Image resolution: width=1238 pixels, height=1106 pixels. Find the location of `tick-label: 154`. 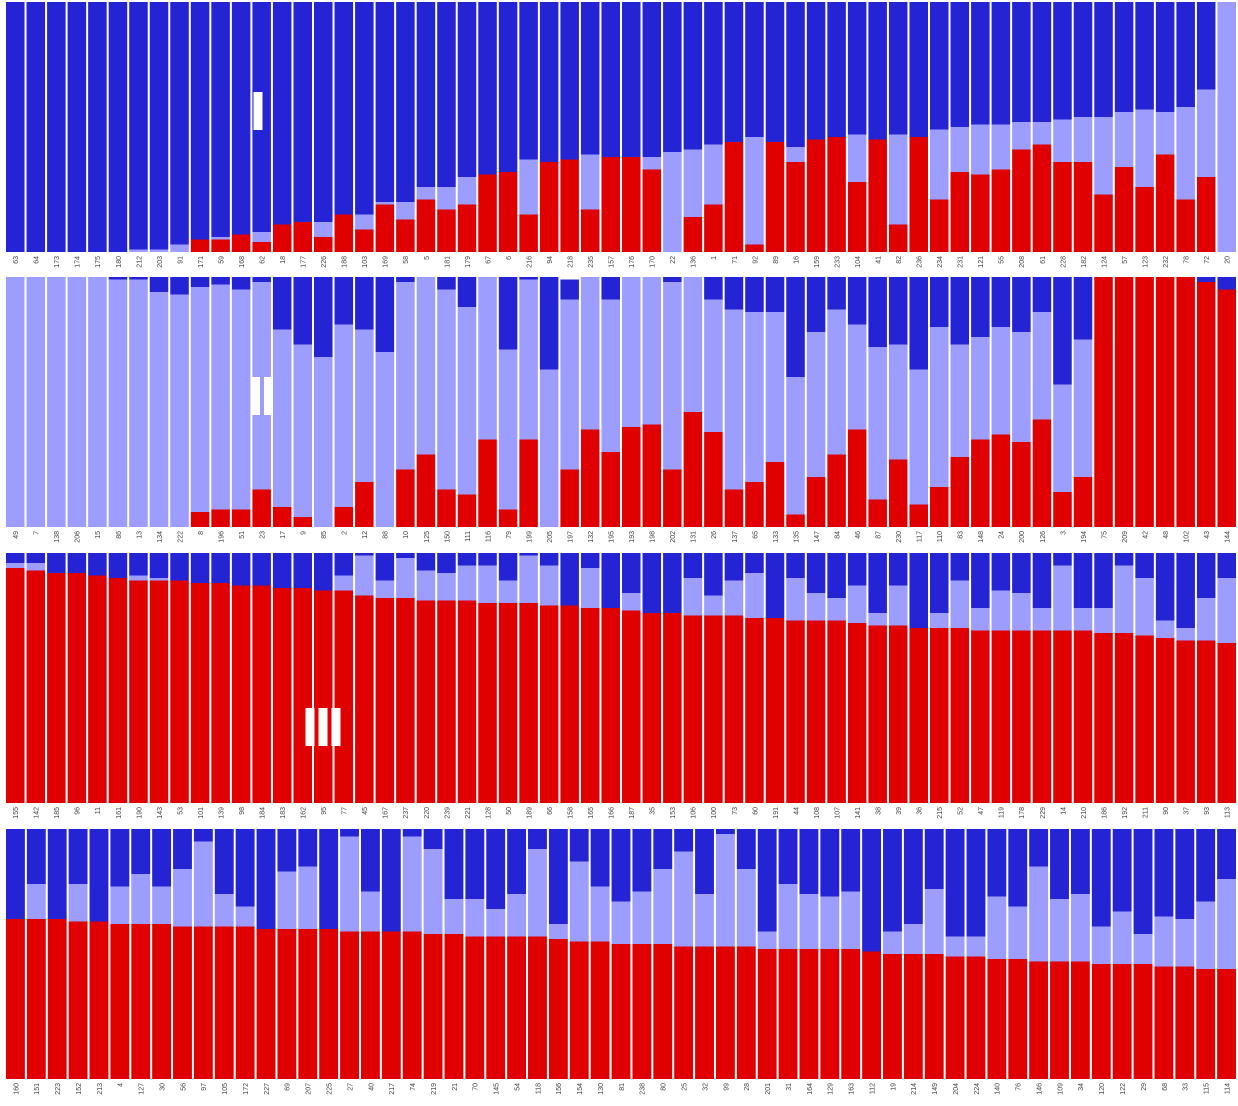

tick-label: 154 is located at coordinates (580, 1089).